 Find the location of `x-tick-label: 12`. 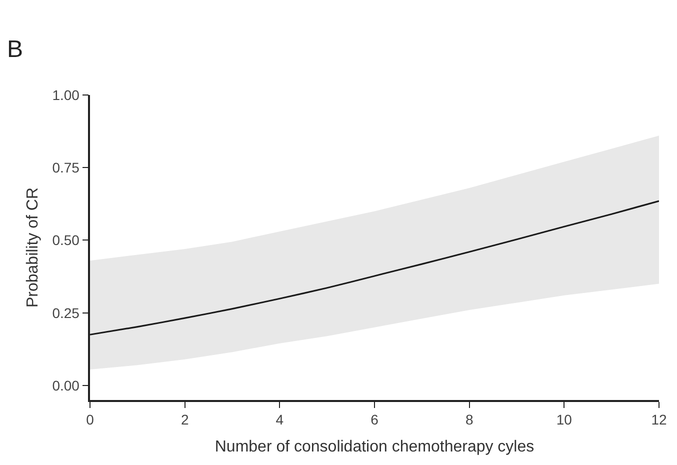

x-tick-label: 12 is located at coordinates (659, 420).